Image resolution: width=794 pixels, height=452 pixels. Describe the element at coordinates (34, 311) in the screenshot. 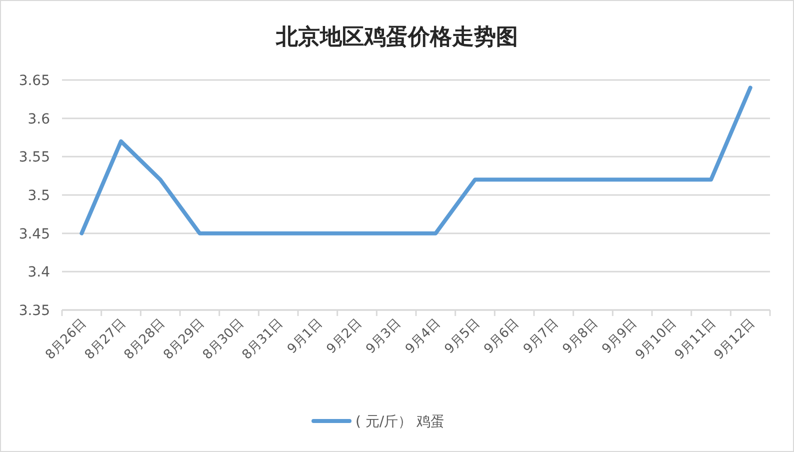

I see `y-tick-label: 3.35` at that location.